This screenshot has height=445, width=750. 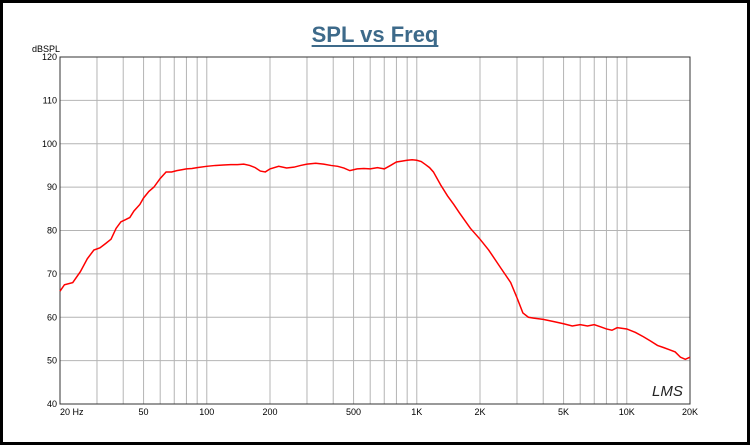 I want to click on y-tick-labels: 40 50 60 70 80 90 100 110 120, so click(x=49, y=230).